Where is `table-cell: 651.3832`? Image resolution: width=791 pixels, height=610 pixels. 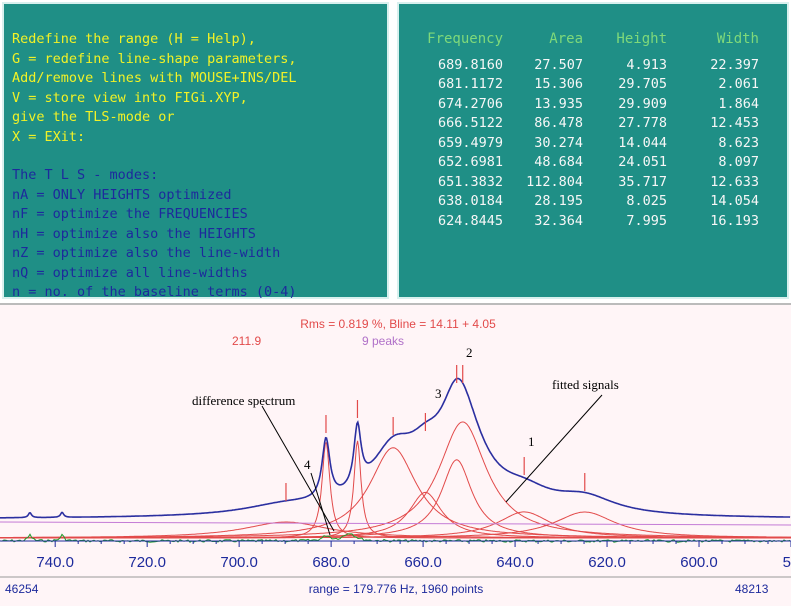
table-cell: 651.3832 is located at coordinates (470, 181).